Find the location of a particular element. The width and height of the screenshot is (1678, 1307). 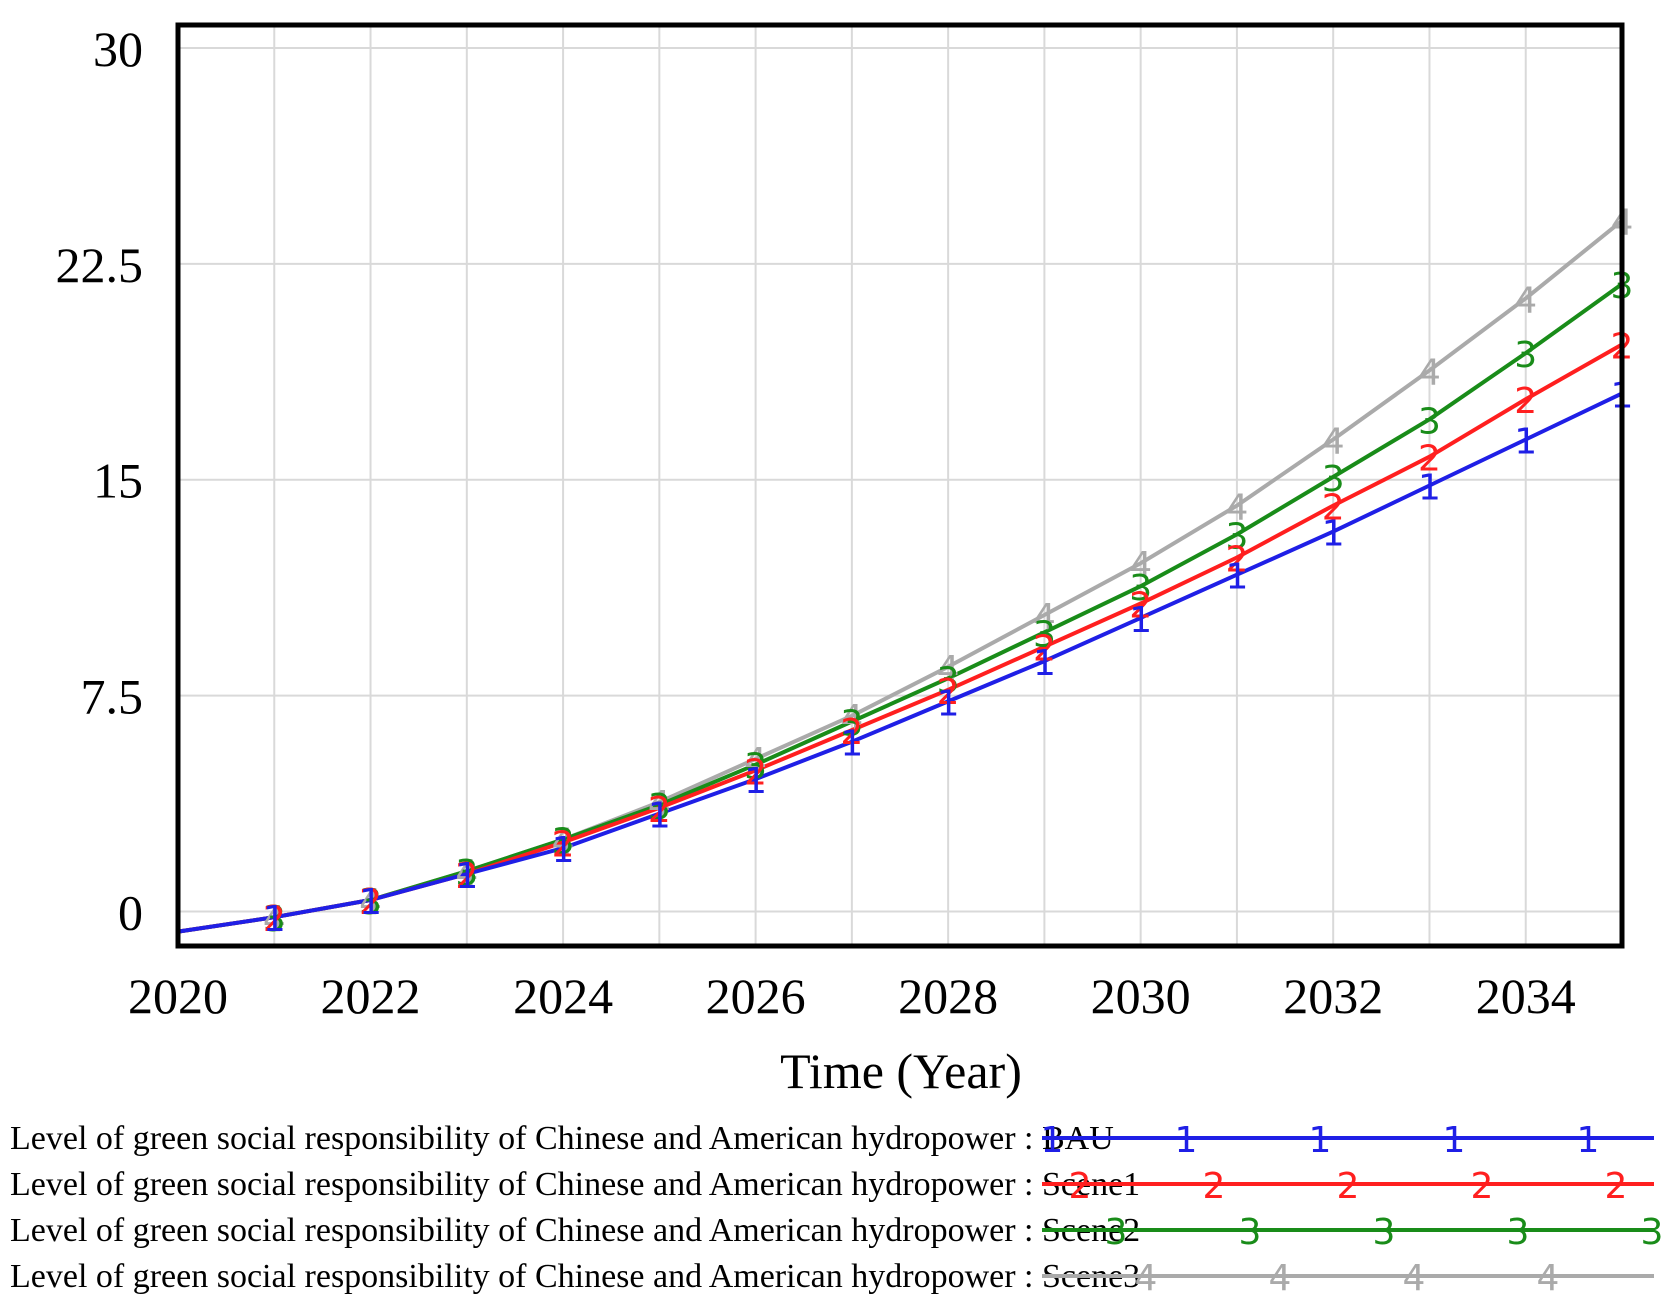

x-tick-label: 2034 is located at coordinates (1526, 996).